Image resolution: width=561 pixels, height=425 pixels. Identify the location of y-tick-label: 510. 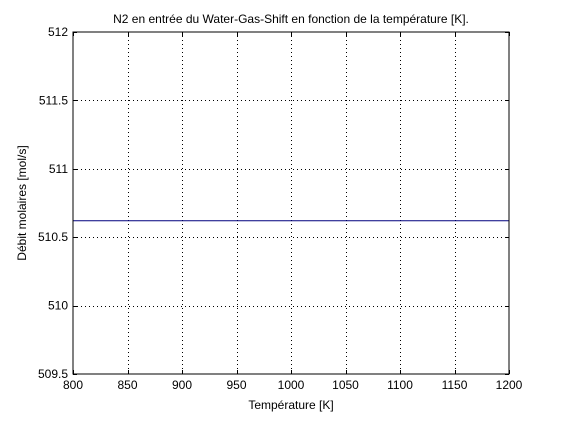
(58, 306).